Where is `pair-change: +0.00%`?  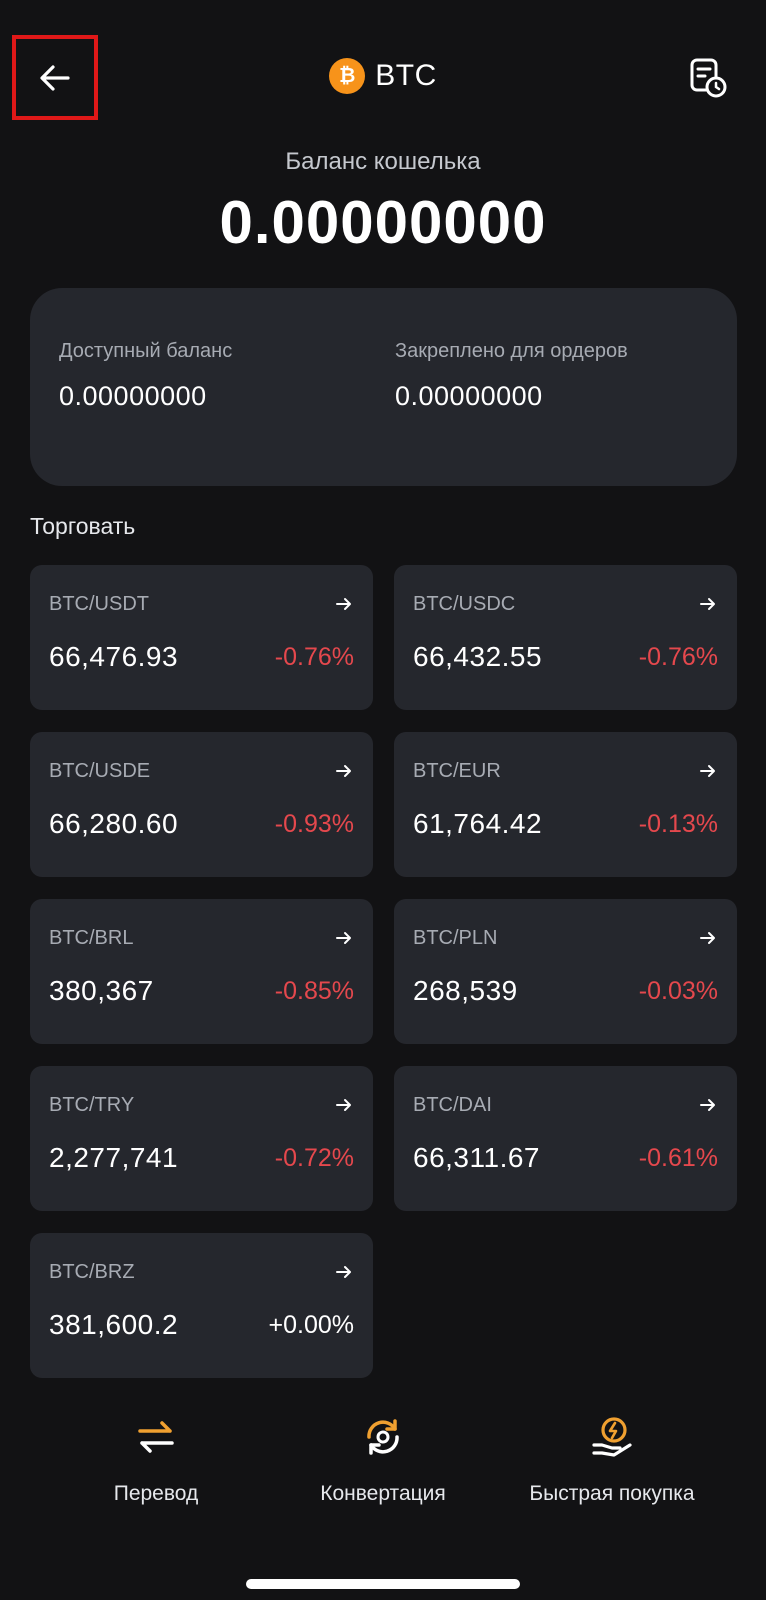
pair-change: +0.00% is located at coordinates (311, 1325).